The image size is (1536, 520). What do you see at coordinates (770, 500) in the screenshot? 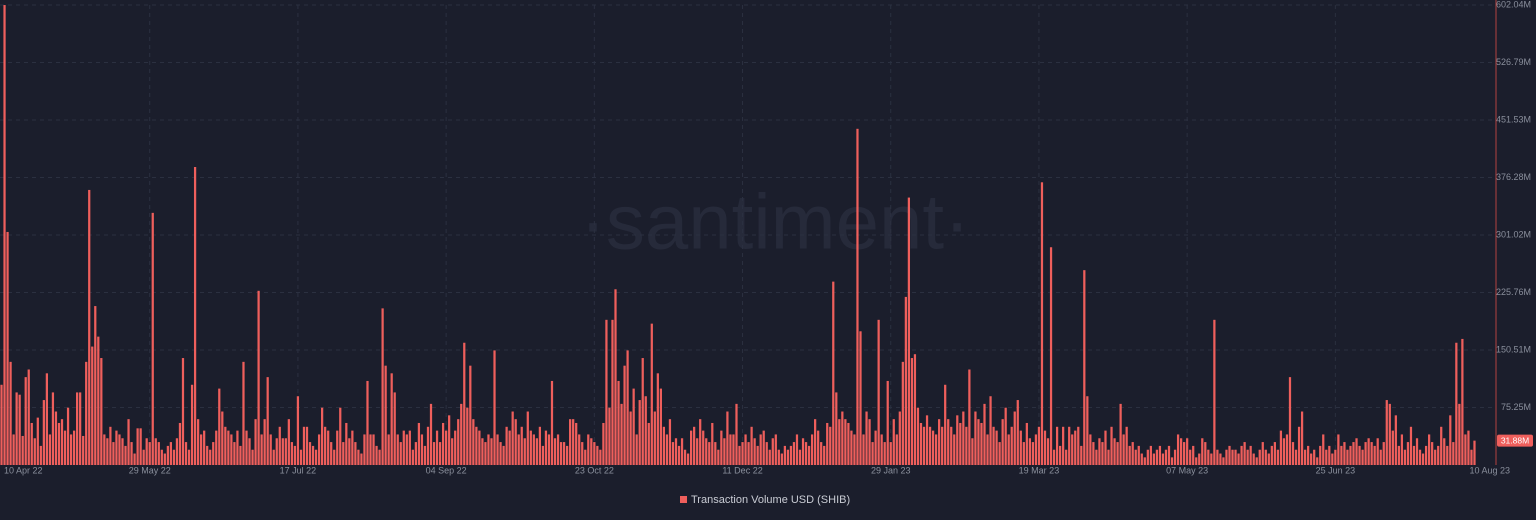
I see `legend-label: Transaction Volume USD (SHIB)` at bounding box center [770, 500].